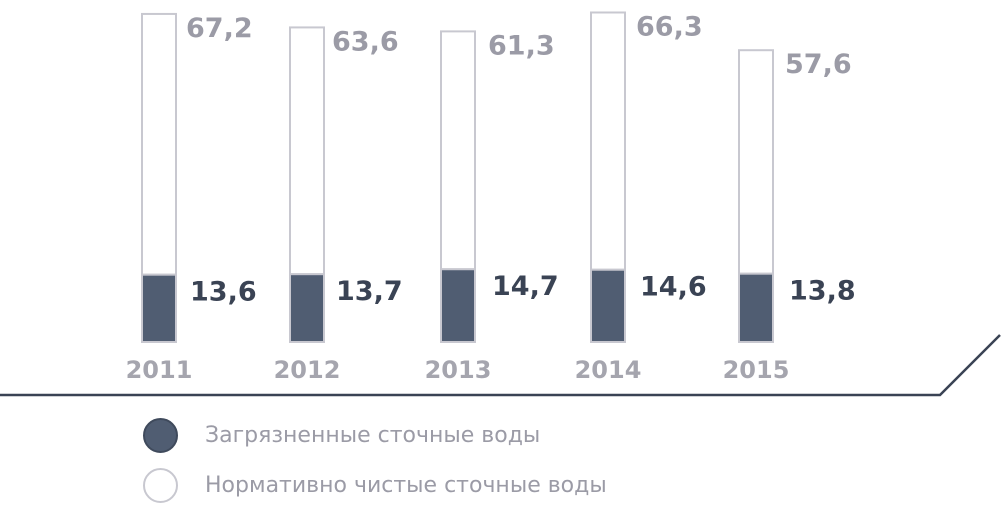 Image resolution: width=1004 pixels, height=515 pixels. Describe the element at coordinates (159, 370) in the screenshot. I see `x-tick-label-2011: 2011` at that location.